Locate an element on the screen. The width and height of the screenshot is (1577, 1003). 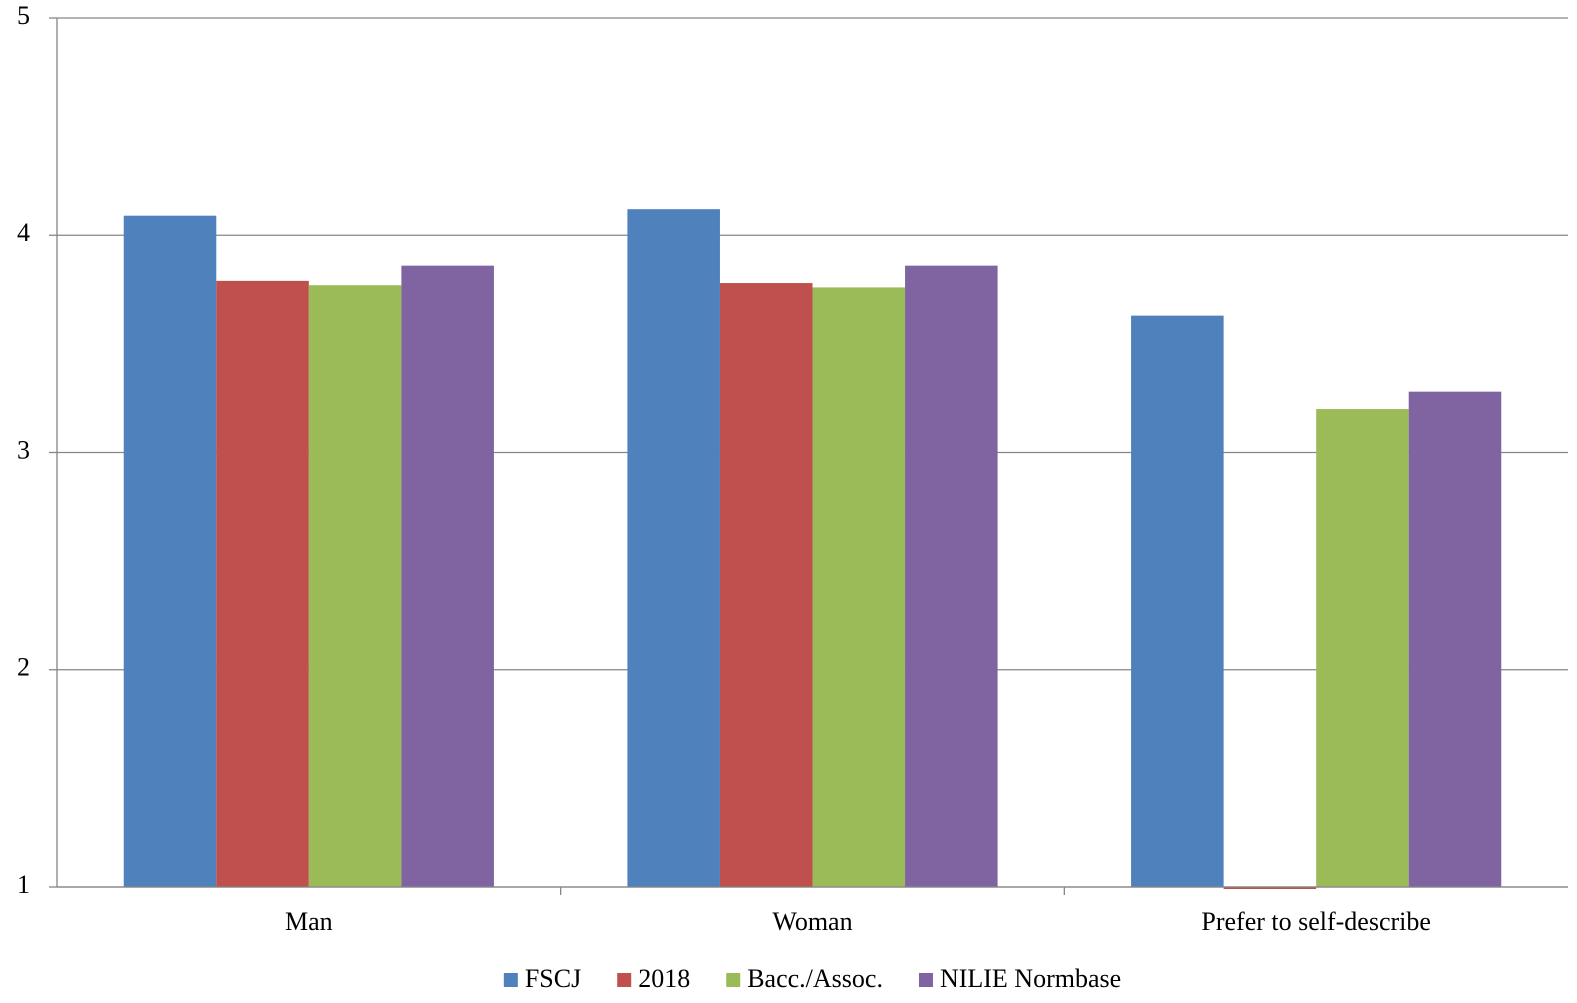
x-tick-label: Man is located at coordinates (309, 921).